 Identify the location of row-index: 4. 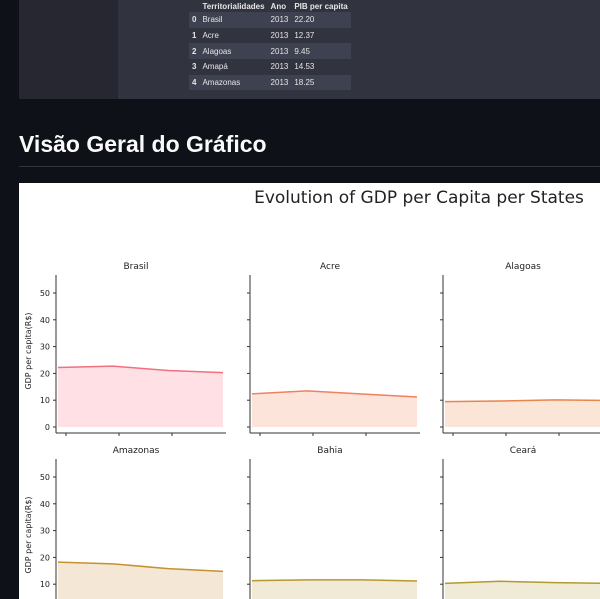
(194, 83).